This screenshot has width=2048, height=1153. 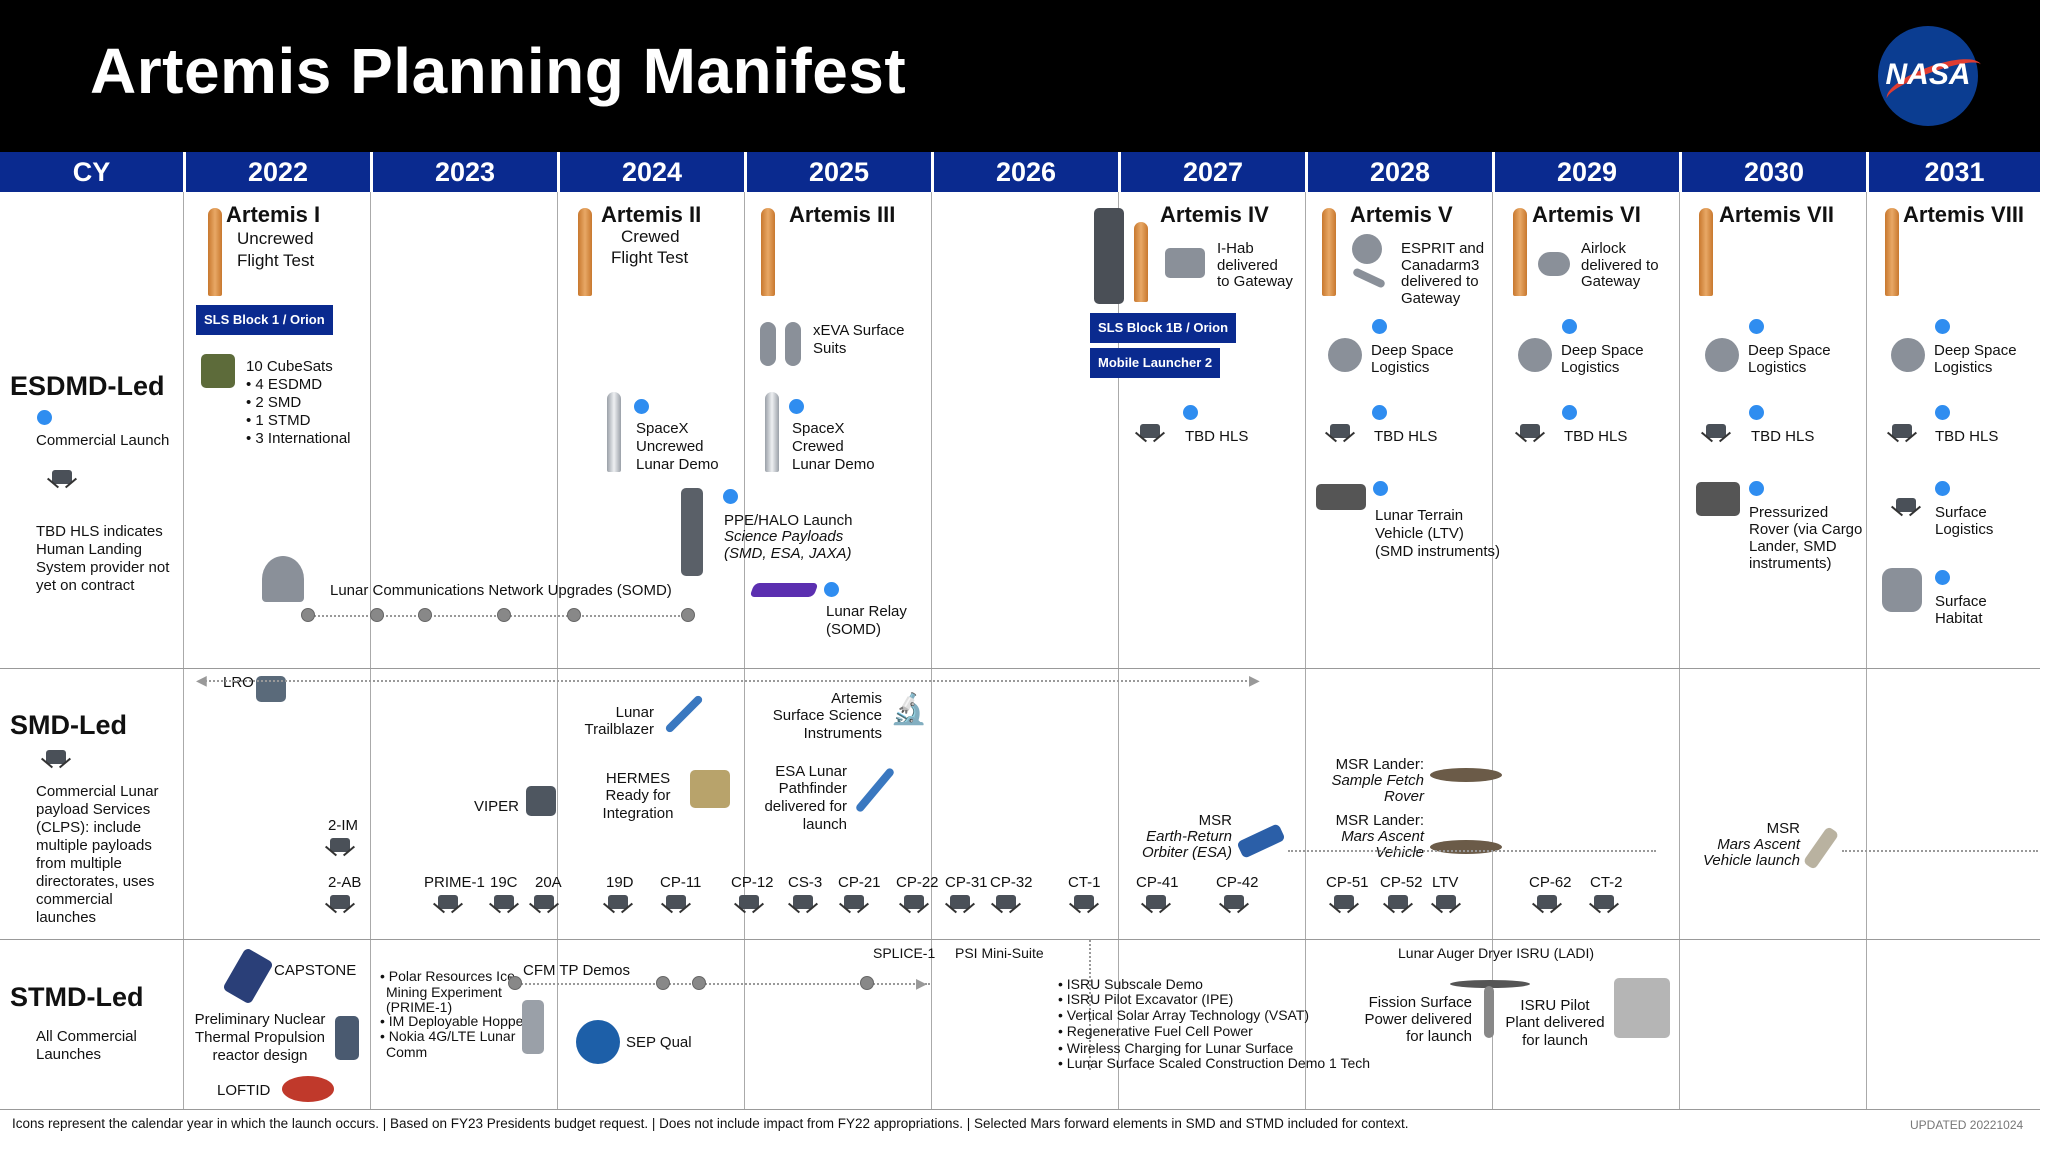 What do you see at coordinates (818, 446) in the screenshot?
I see `spacex-crewed-line2: Crewed` at bounding box center [818, 446].